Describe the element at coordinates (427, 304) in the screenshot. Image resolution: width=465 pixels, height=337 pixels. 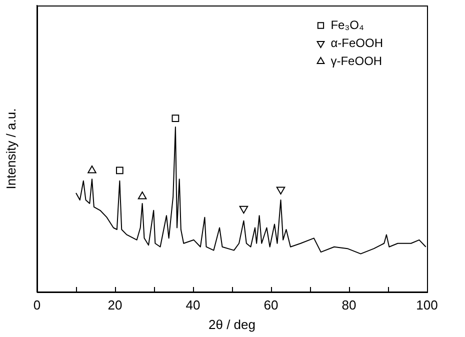
I see `x-tick-label: 100` at that location.